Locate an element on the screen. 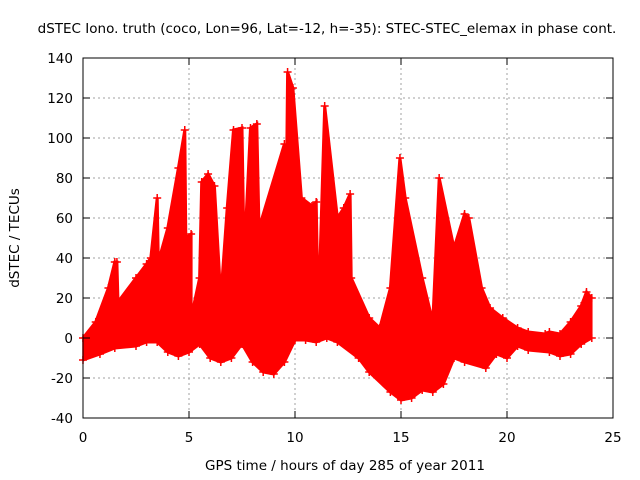 This screenshot has width=640, height=480. dstec-lower-edge is located at coordinates (337, 369).